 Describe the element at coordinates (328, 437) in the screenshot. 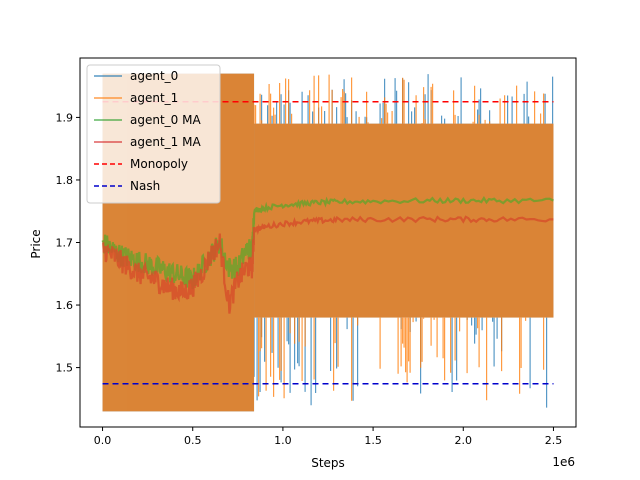

I see `x-axis-ticks: 0.0 0.5 1.0 1.5 2.0 2.5` at that location.